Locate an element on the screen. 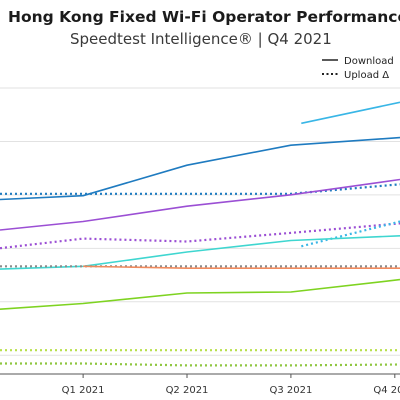  x-axis-ticks: Q1 2021 Q2 2021 Q3 2021 Q4 2021 is located at coordinates (231, 385).